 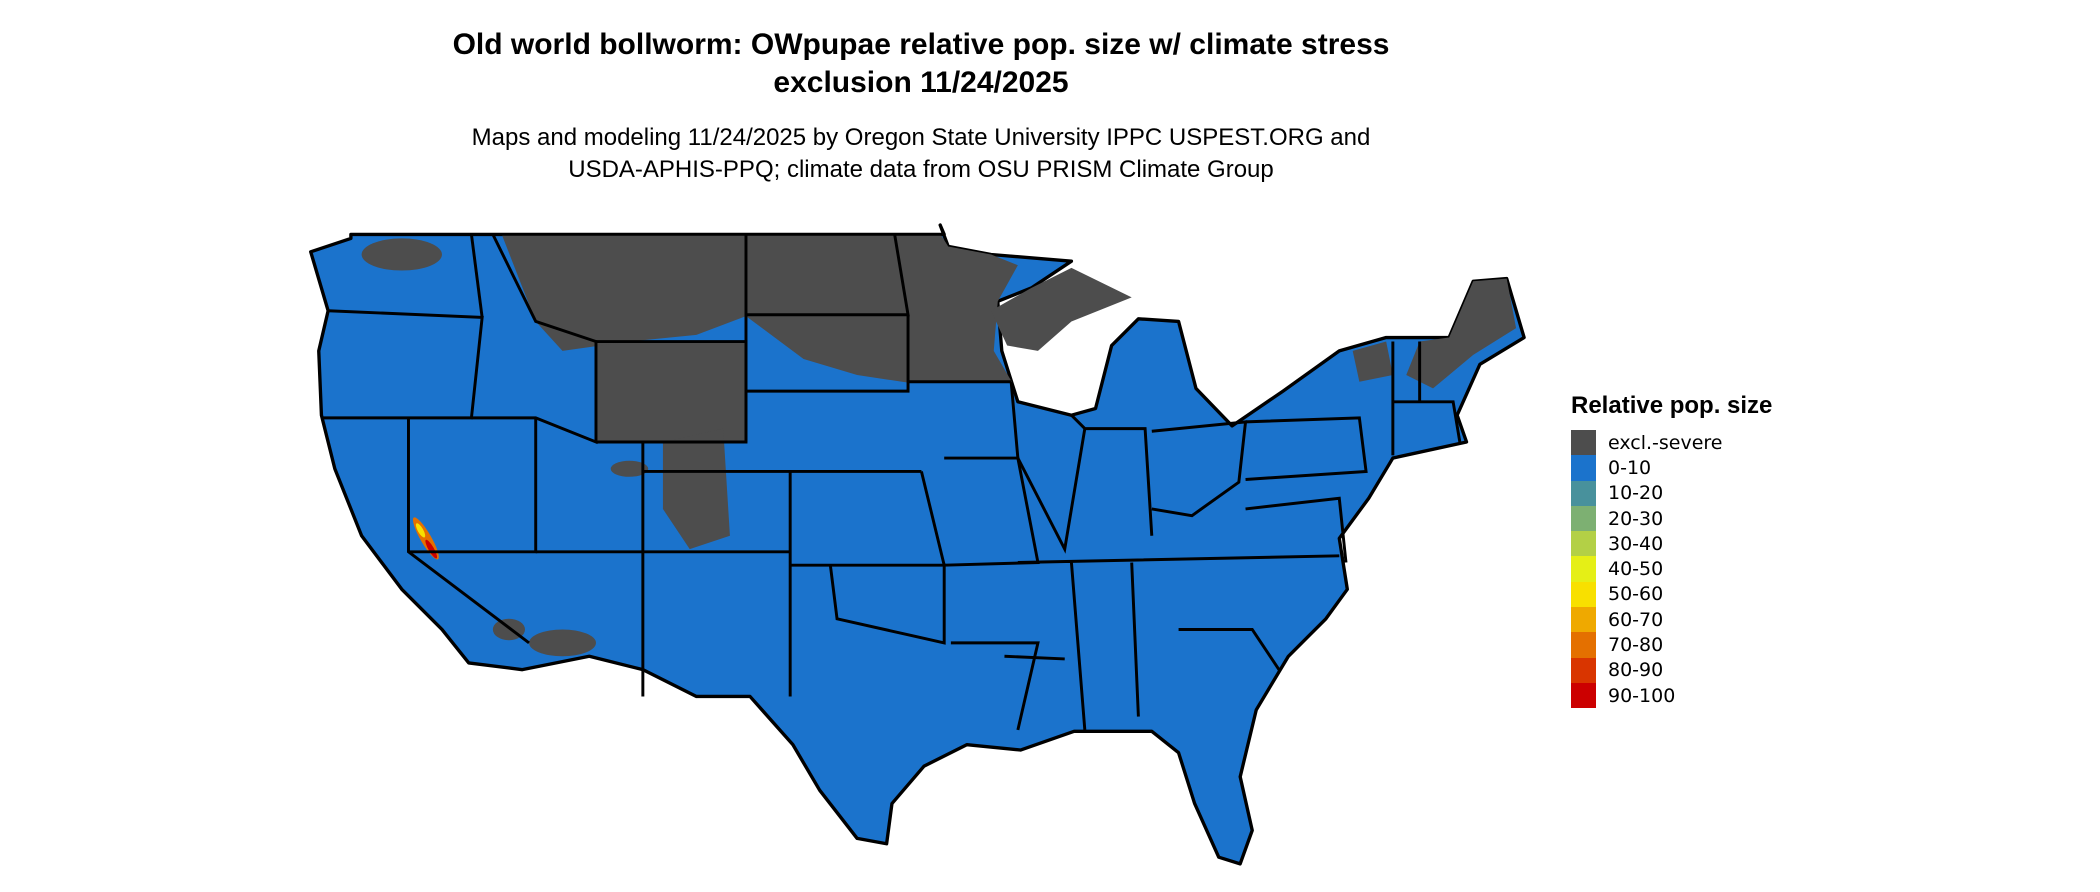 What do you see at coordinates (1671, 620) in the screenshot?
I see `legend-item: 60-70` at bounding box center [1671, 620].